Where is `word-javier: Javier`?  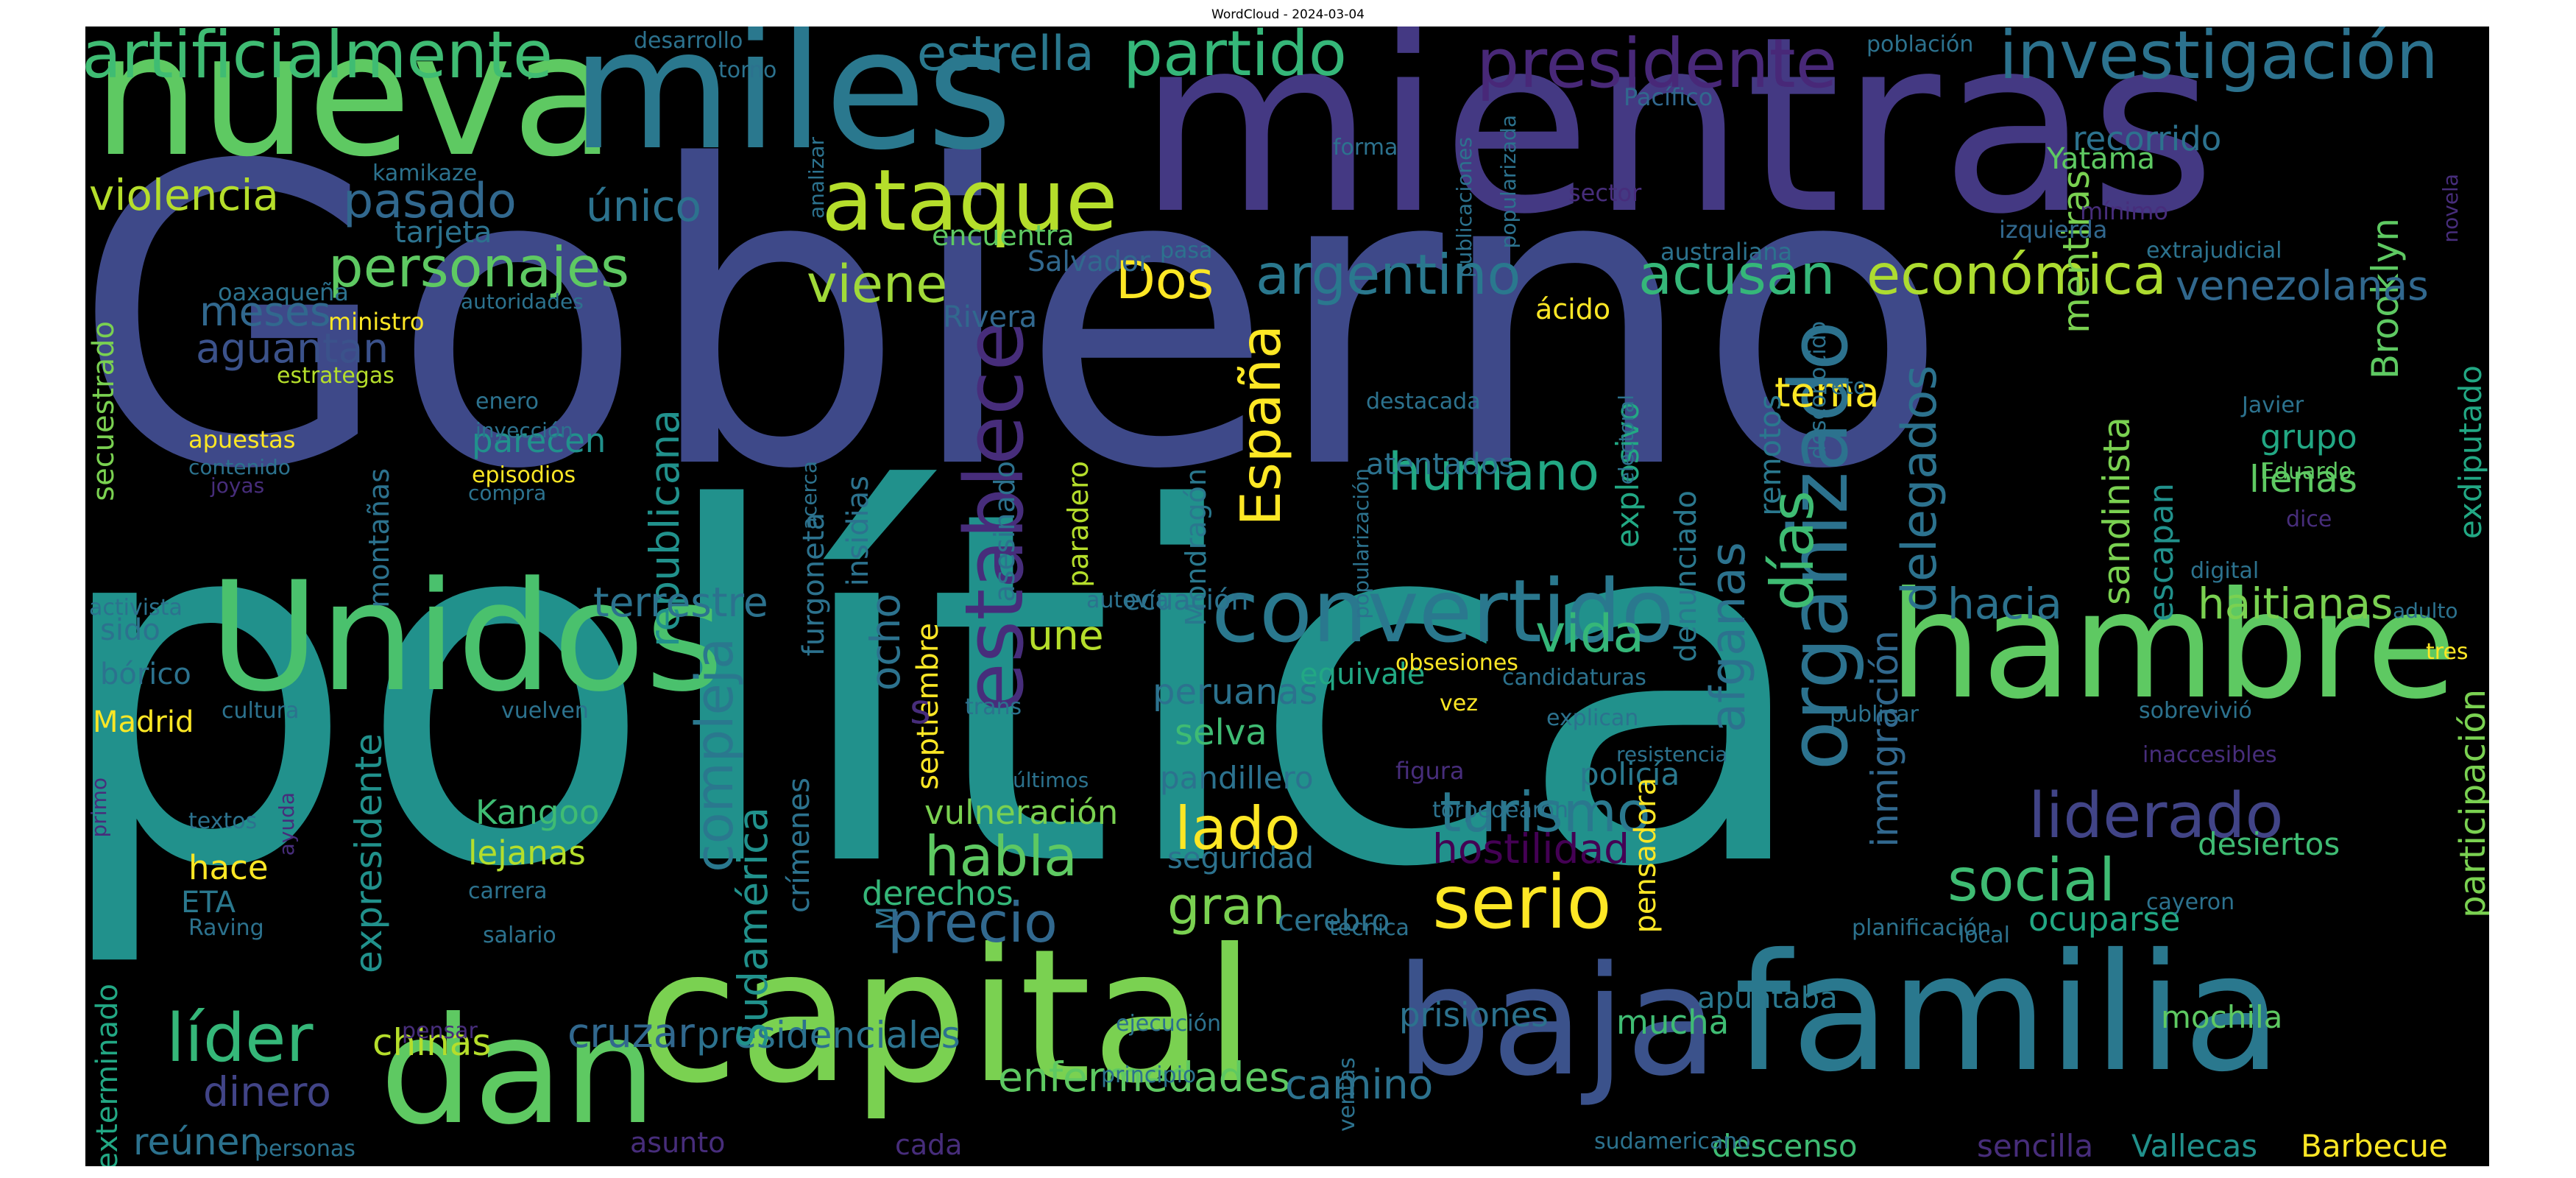 word-javier: Javier is located at coordinates (2273, 405).